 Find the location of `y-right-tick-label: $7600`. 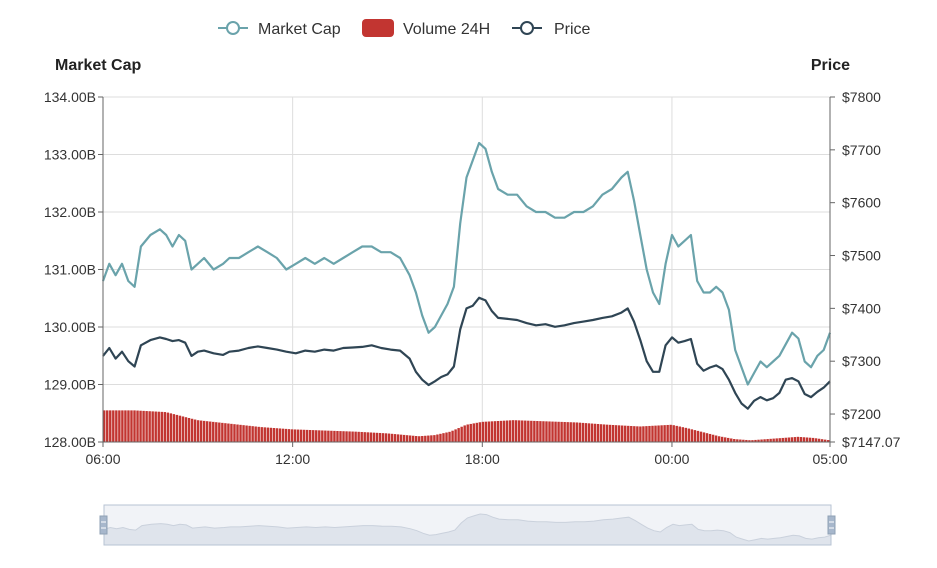

y-right-tick-label: $7600 is located at coordinates (861, 203).